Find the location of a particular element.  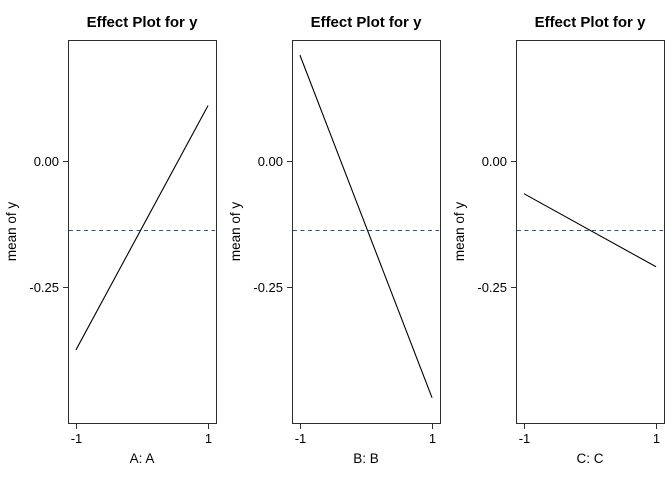

effect-line-A is located at coordinates (142, 228).